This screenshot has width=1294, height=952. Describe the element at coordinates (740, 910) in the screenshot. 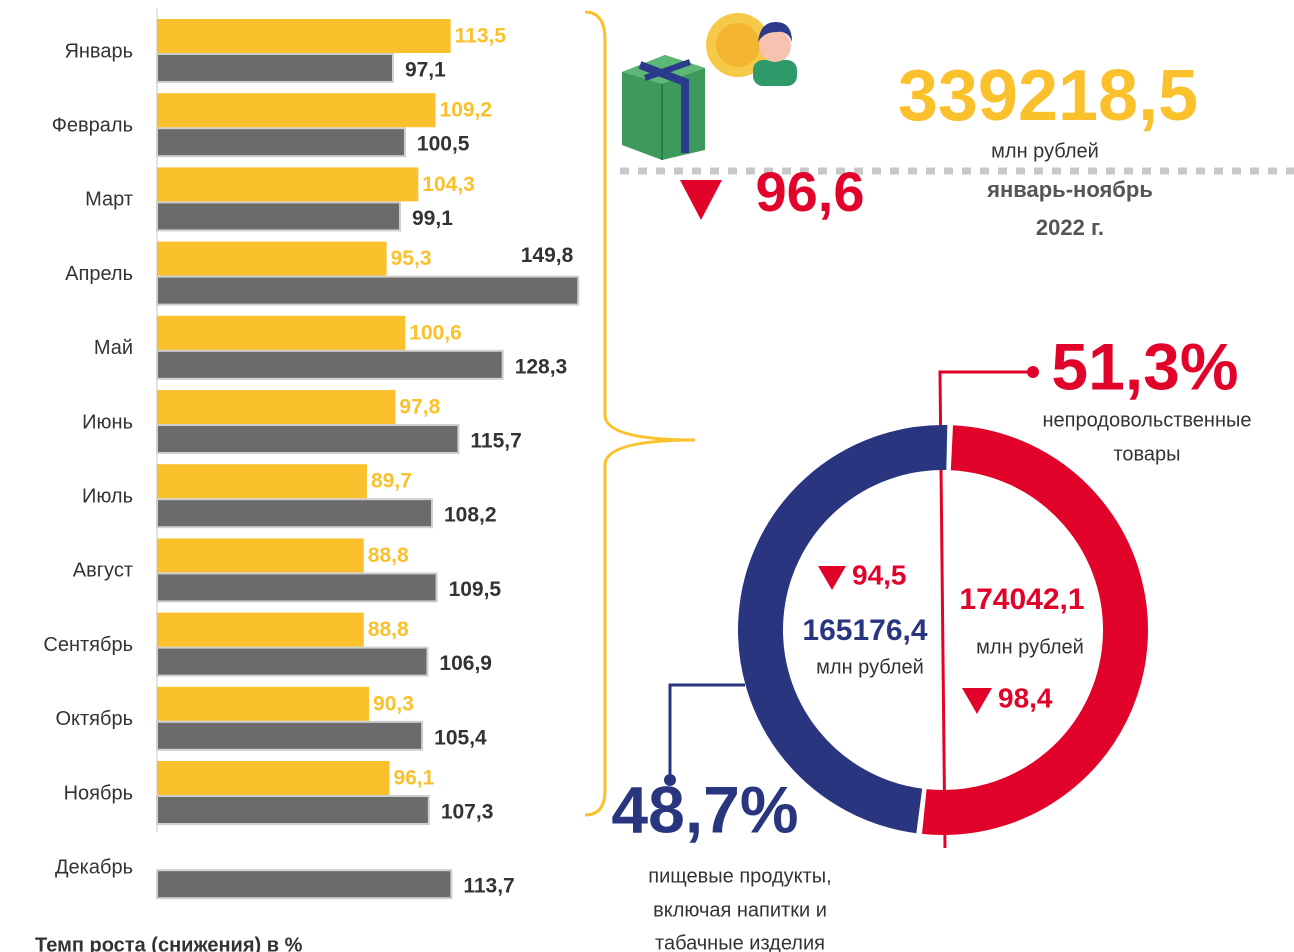

I see `segment-label: включая напитки и` at that location.